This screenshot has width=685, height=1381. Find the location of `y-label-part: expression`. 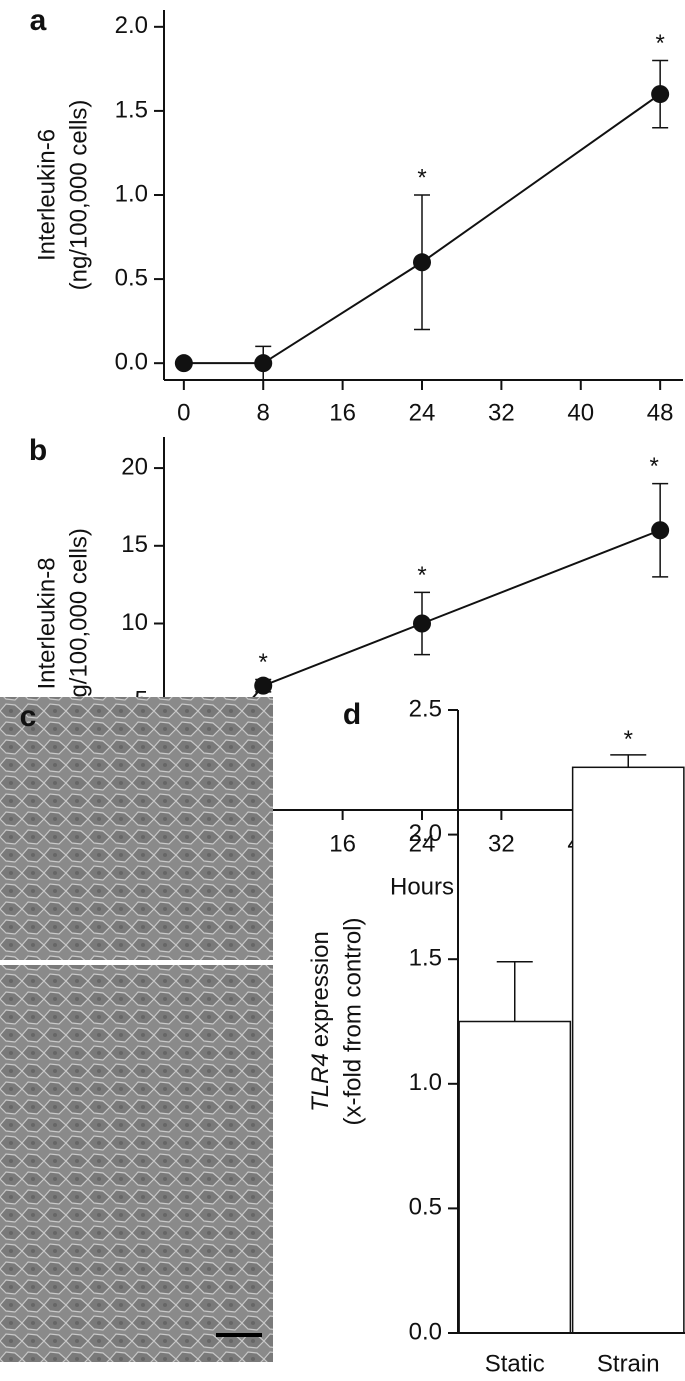

y-label-part: expression is located at coordinates (320, 989).